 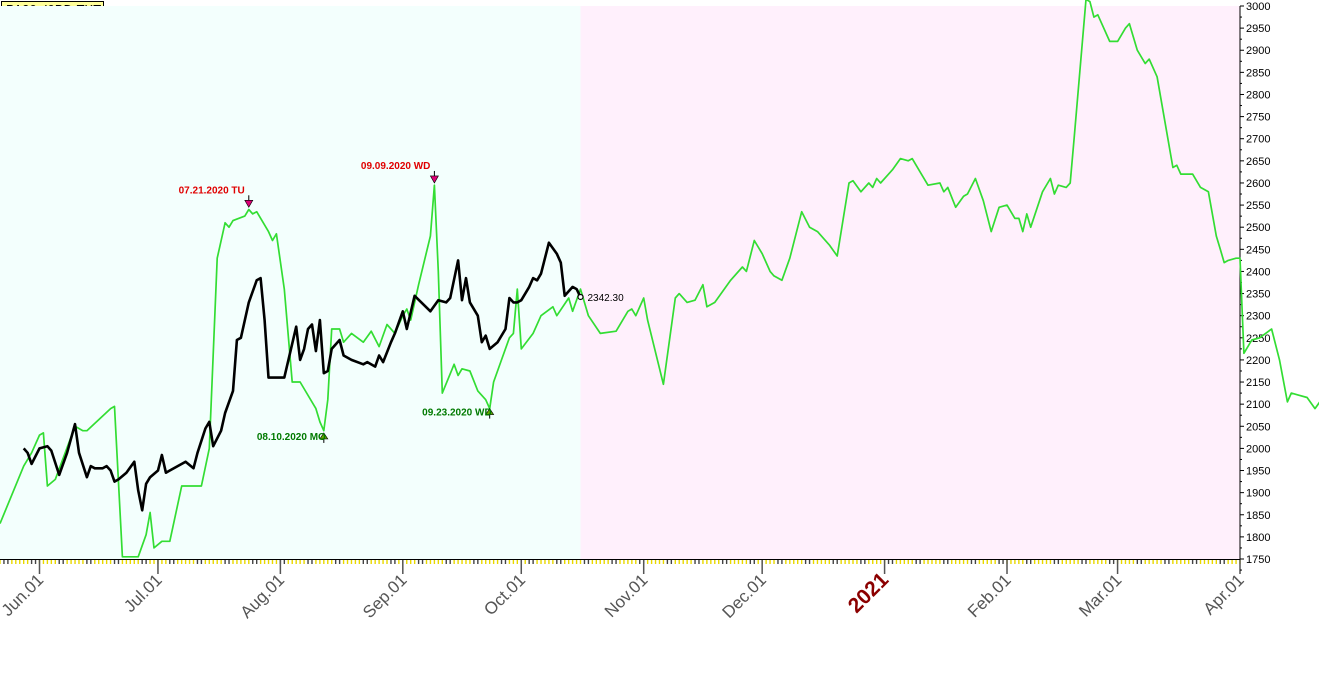 What do you see at coordinates (1258, 427) in the screenshot?
I see `y-tick-label: 2050` at bounding box center [1258, 427].